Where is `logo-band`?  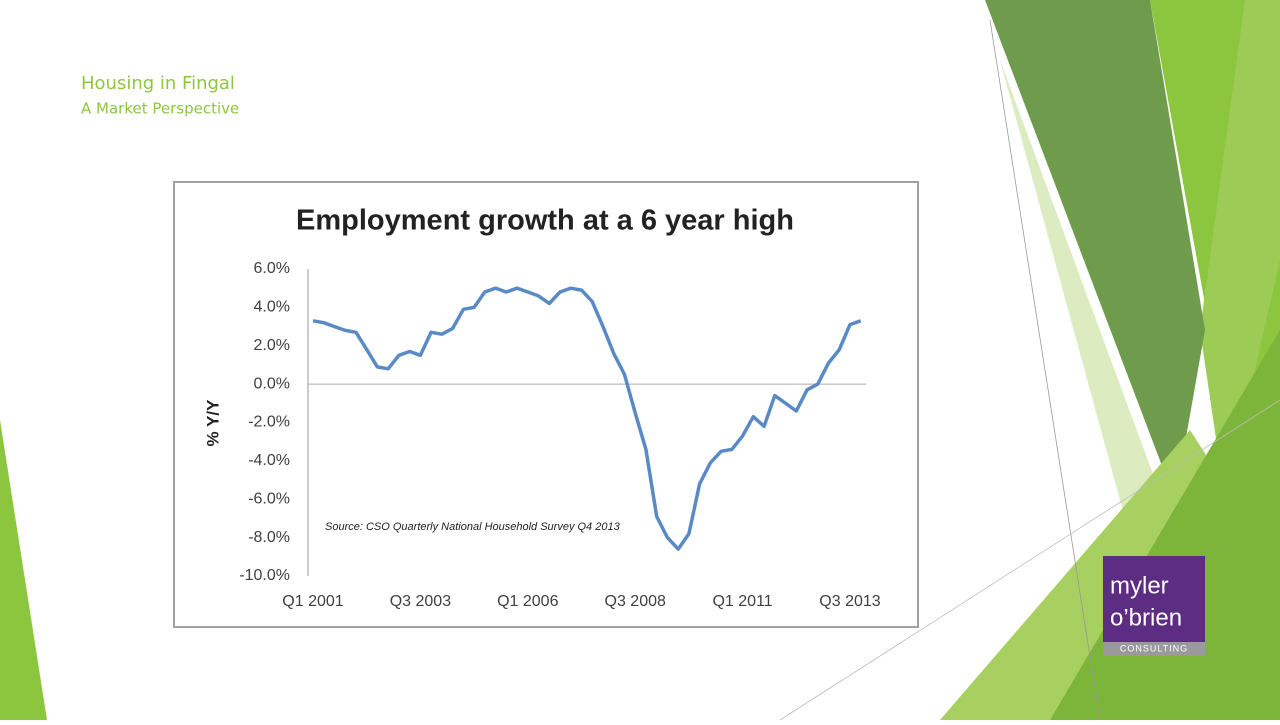 logo-band is located at coordinates (1154, 649).